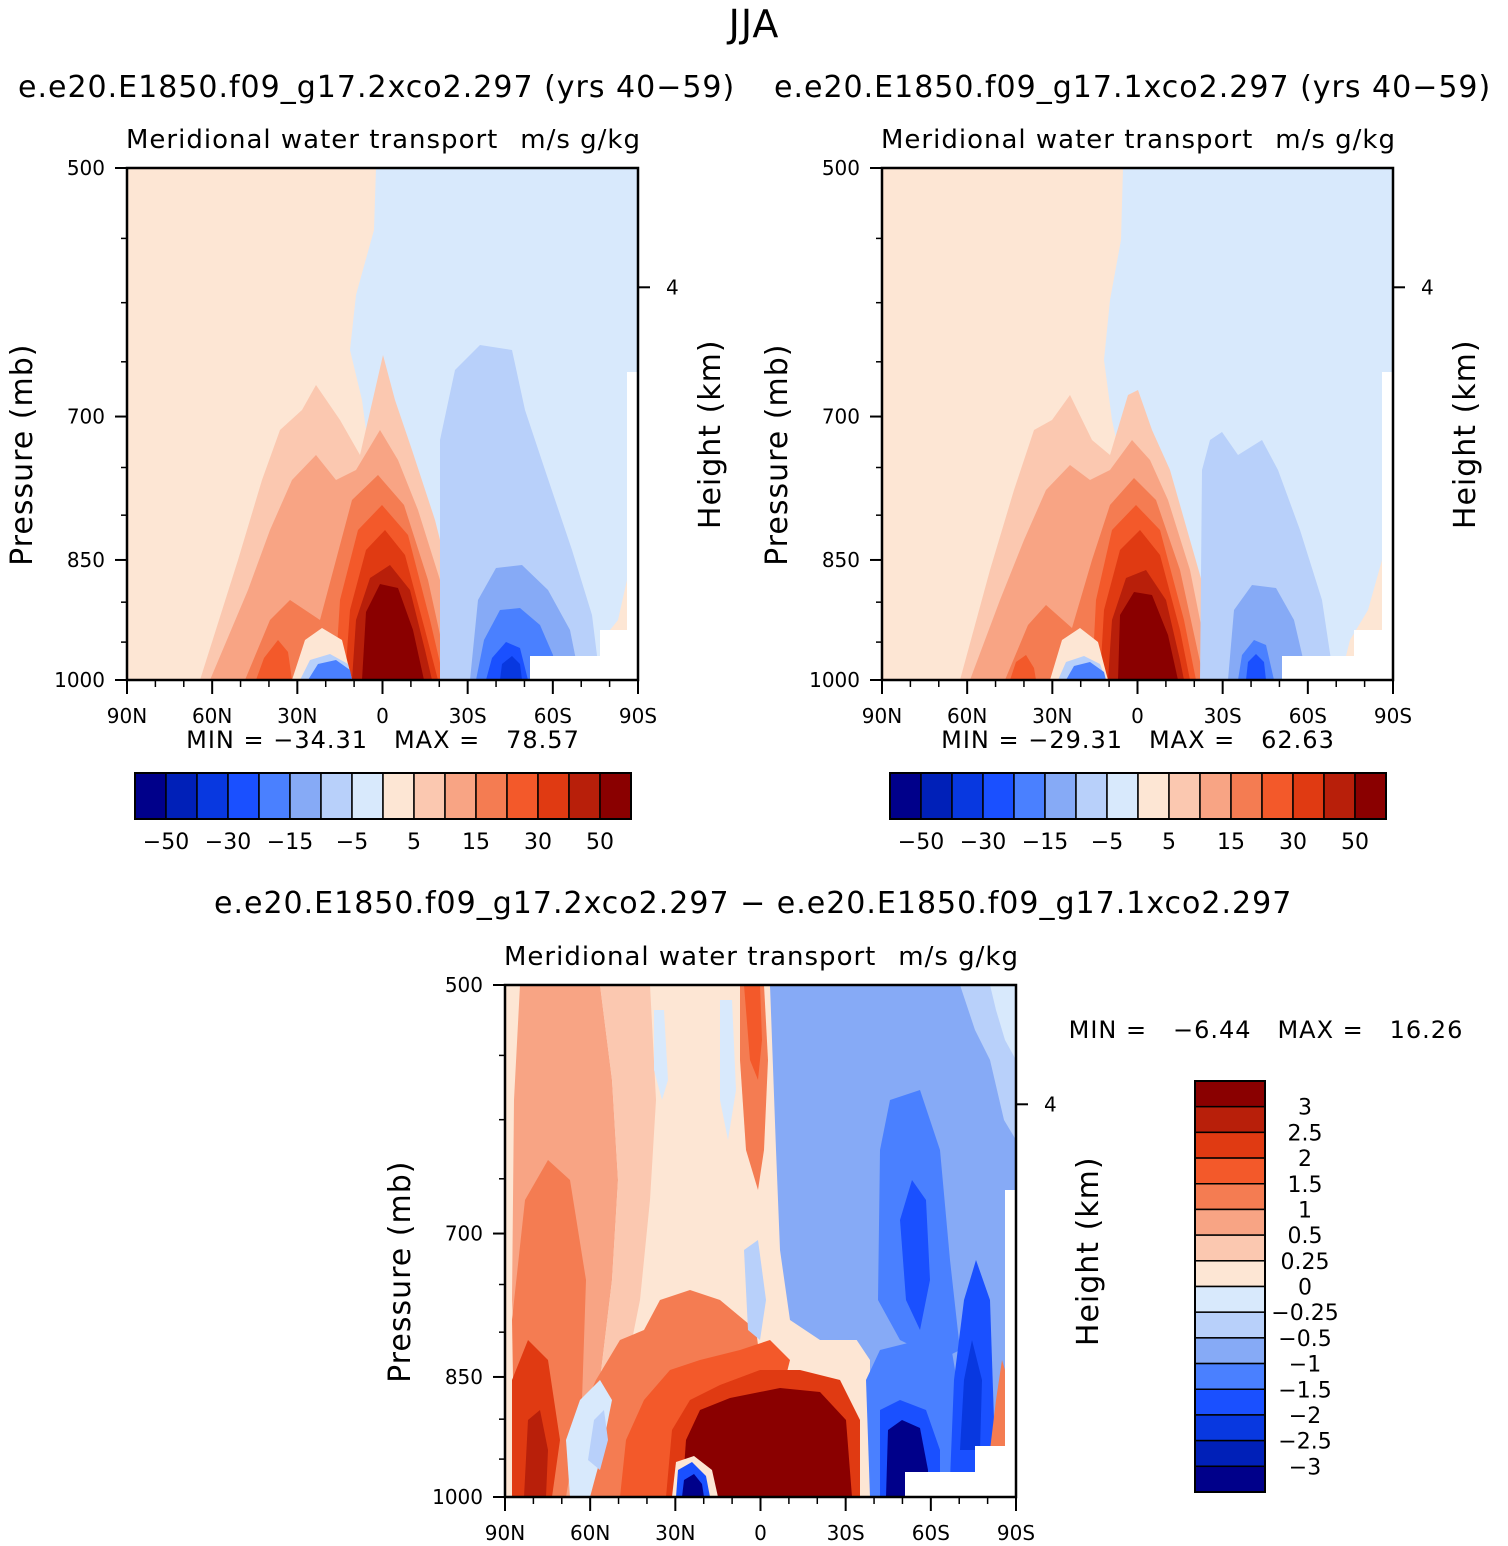 The width and height of the screenshot is (1508, 1546). Describe the element at coordinates (638, 716) in the screenshot. I see `x-tick-label: 90S` at that location.